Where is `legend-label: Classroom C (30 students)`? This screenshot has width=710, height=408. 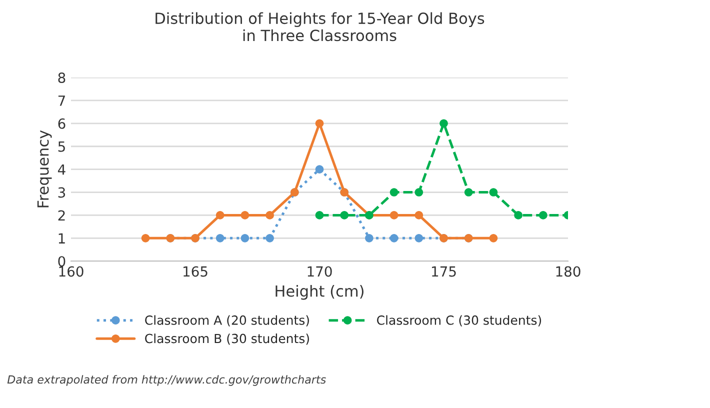 legend-label: Classroom C (30 students) is located at coordinates (459, 320).